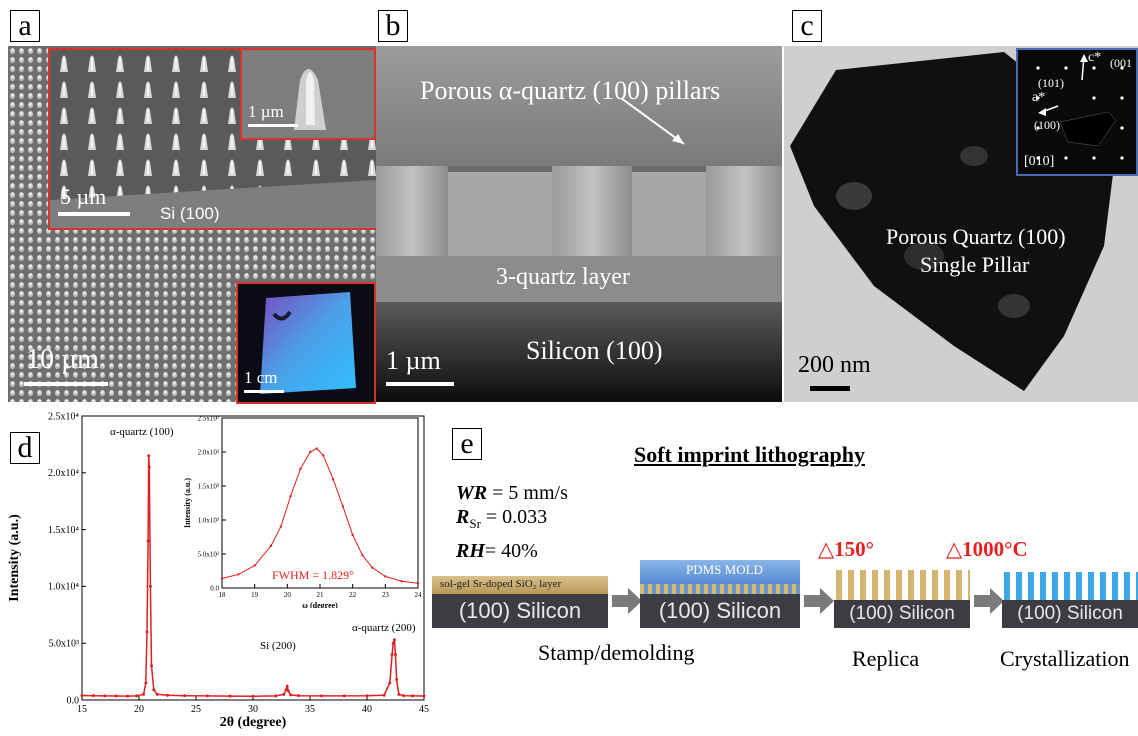 This screenshot has width=1138, height=736. I want to click on fwhm-label: FWHM = 1.829°, so click(313, 575).